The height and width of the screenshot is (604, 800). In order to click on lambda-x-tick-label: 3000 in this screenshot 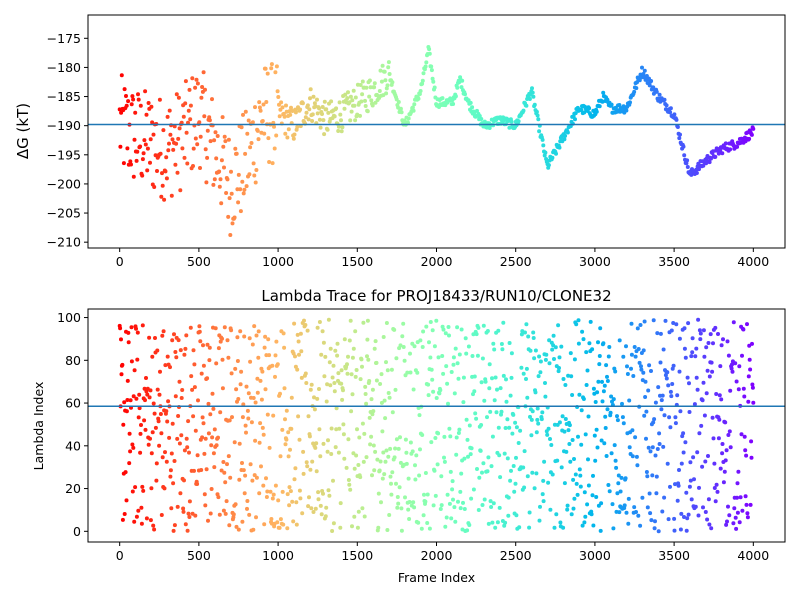, I will do `click(595, 555)`.